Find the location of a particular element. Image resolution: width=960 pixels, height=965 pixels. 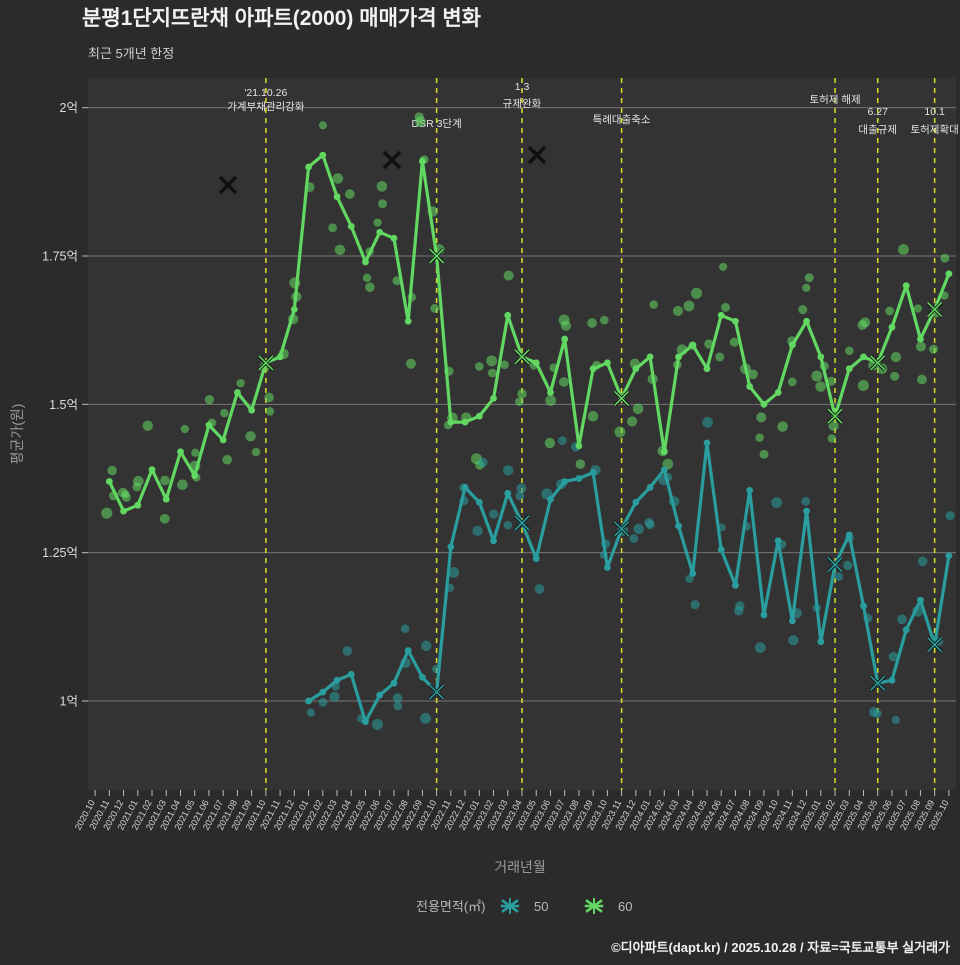

annotation-label: 가계부채관리강화 is located at coordinates (266, 107).